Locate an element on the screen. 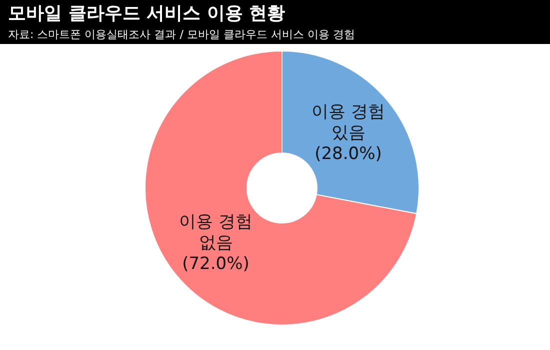 This screenshot has height=350, width=550. data-label: (72.0%) is located at coordinates (216, 263).